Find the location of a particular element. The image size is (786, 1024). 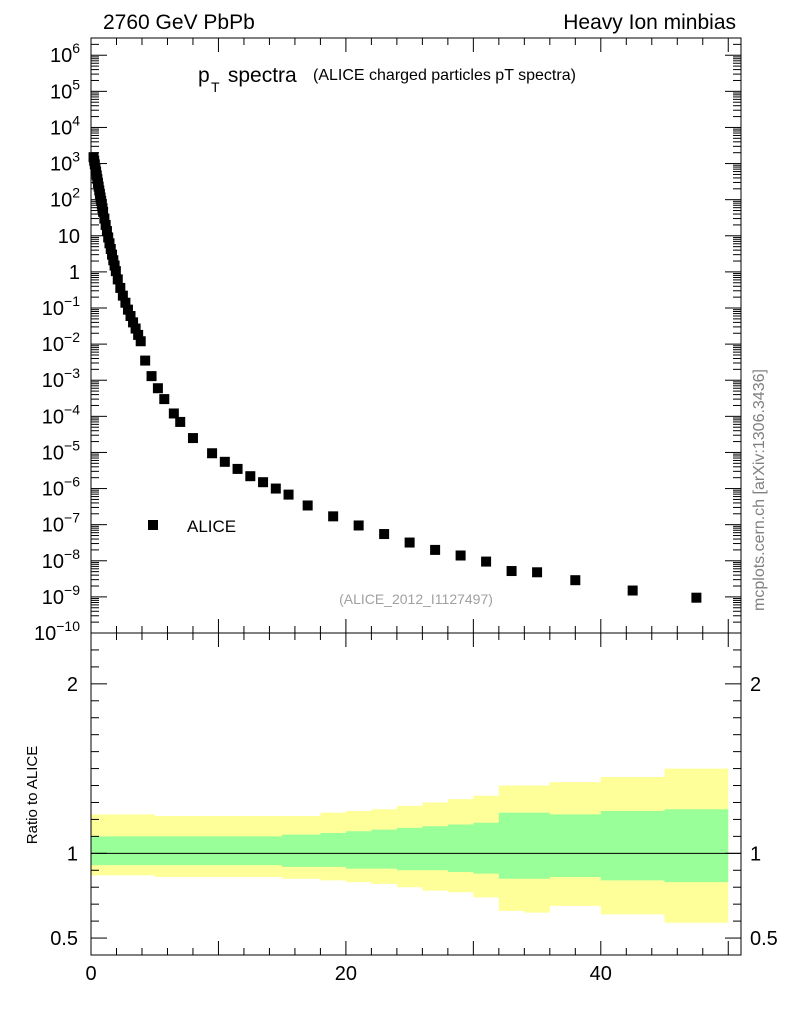

ratio-y-axis-label: Ratio to ALICE is located at coordinates (32, 795).